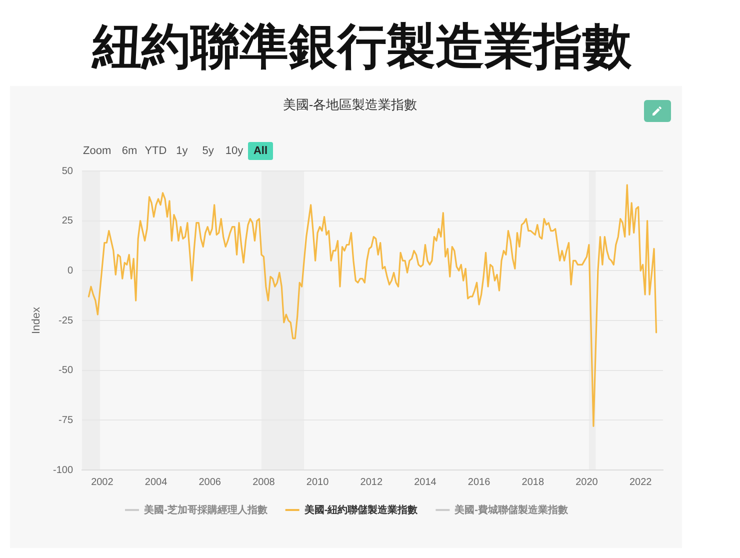  Describe the element at coordinates (361, 510) in the screenshot. I see `legend-label: 美國-紐約聯儲製造業指數` at that location.